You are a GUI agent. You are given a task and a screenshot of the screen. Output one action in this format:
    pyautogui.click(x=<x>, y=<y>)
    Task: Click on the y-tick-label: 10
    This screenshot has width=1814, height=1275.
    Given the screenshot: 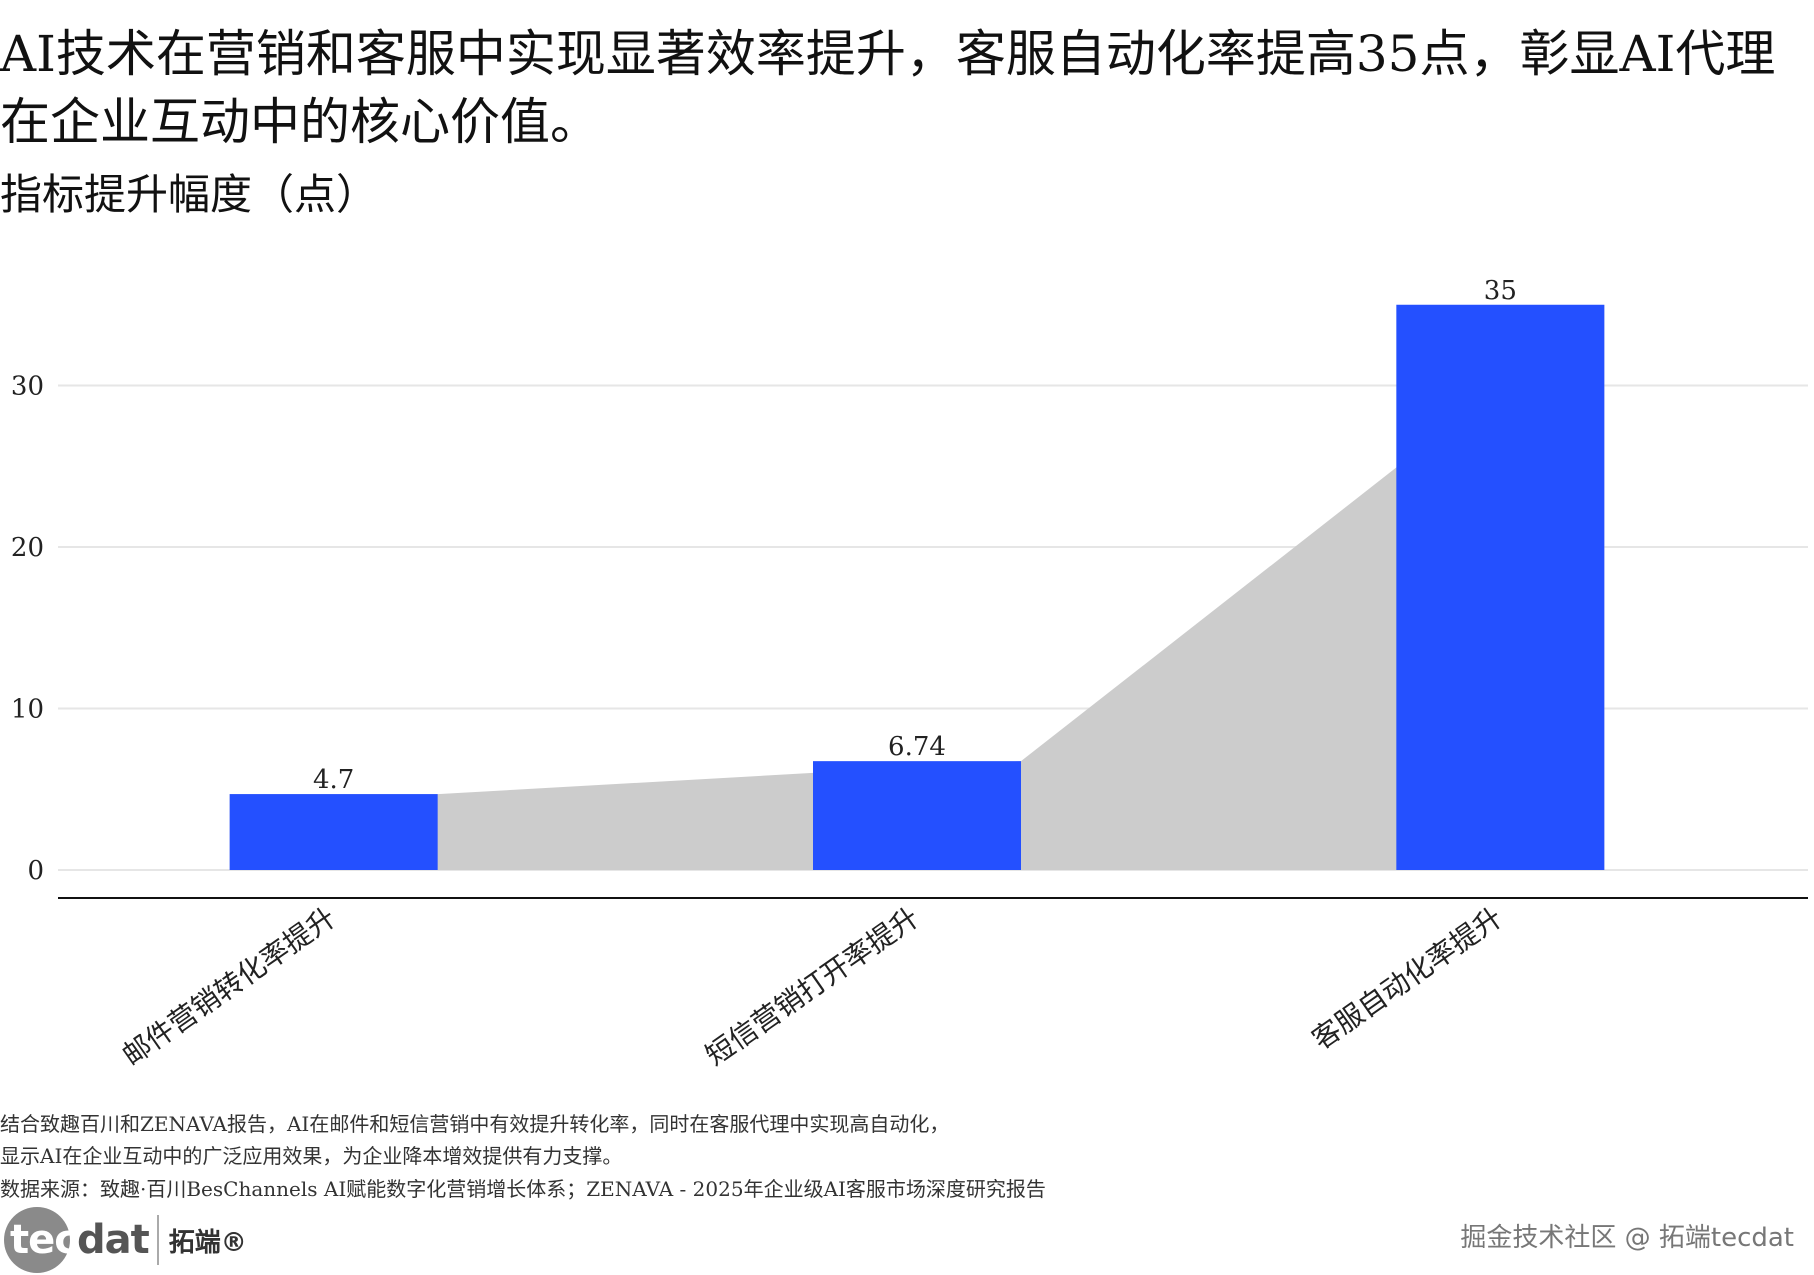 What is the action you would take?
    pyautogui.click(x=27, y=710)
    